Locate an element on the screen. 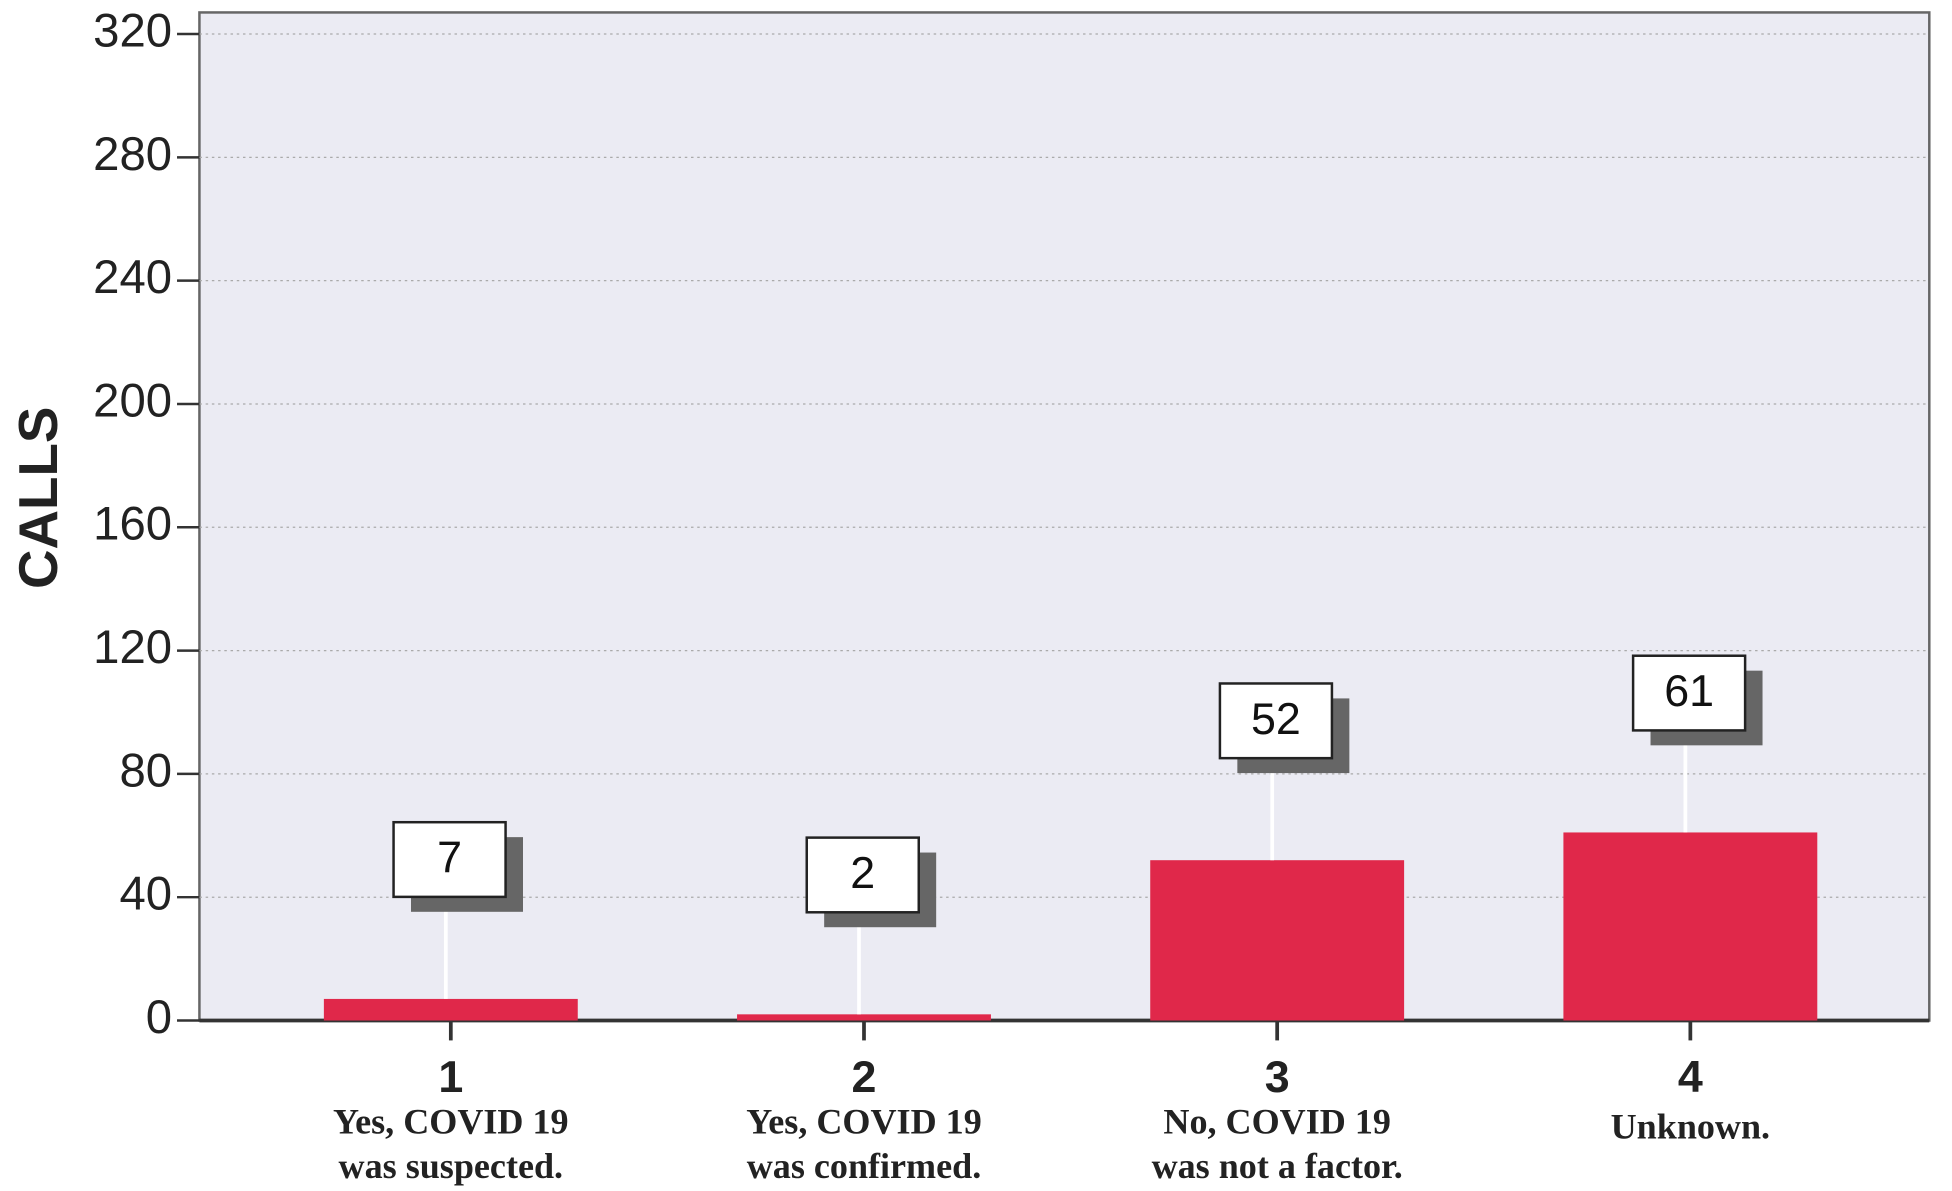 This screenshot has height=1191, width=1952. y-tick-label: 80 is located at coordinates (145, 770).